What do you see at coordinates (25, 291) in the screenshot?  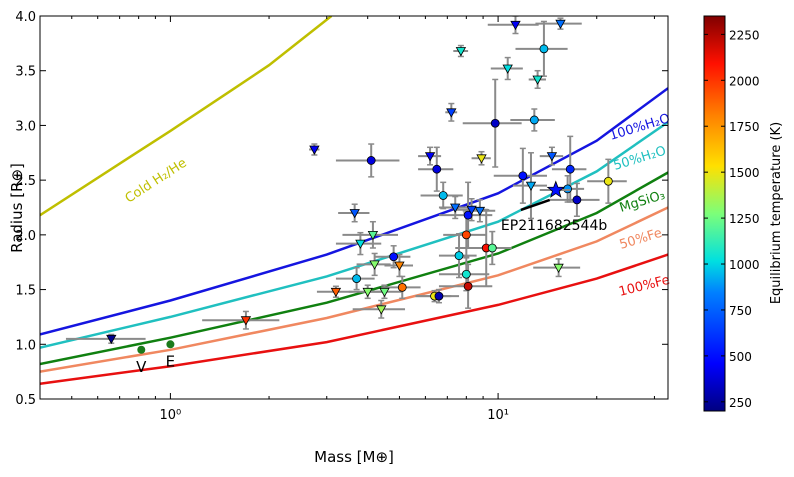 I see `y-tick-label: 1.5` at bounding box center [25, 291].